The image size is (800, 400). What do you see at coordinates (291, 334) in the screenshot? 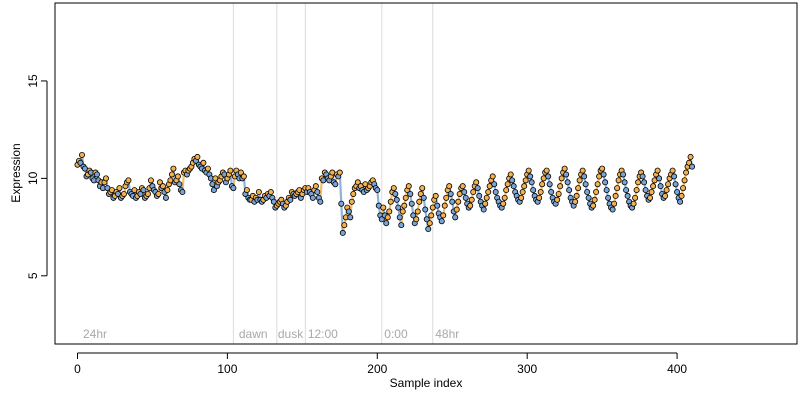
I see `phase-label-2: dusk` at bounding box center [291, 334].